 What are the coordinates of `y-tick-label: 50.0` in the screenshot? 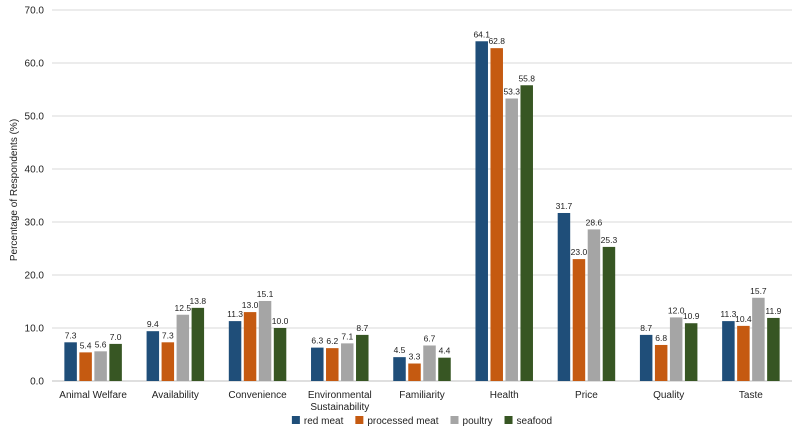 It's located at (35, 117).